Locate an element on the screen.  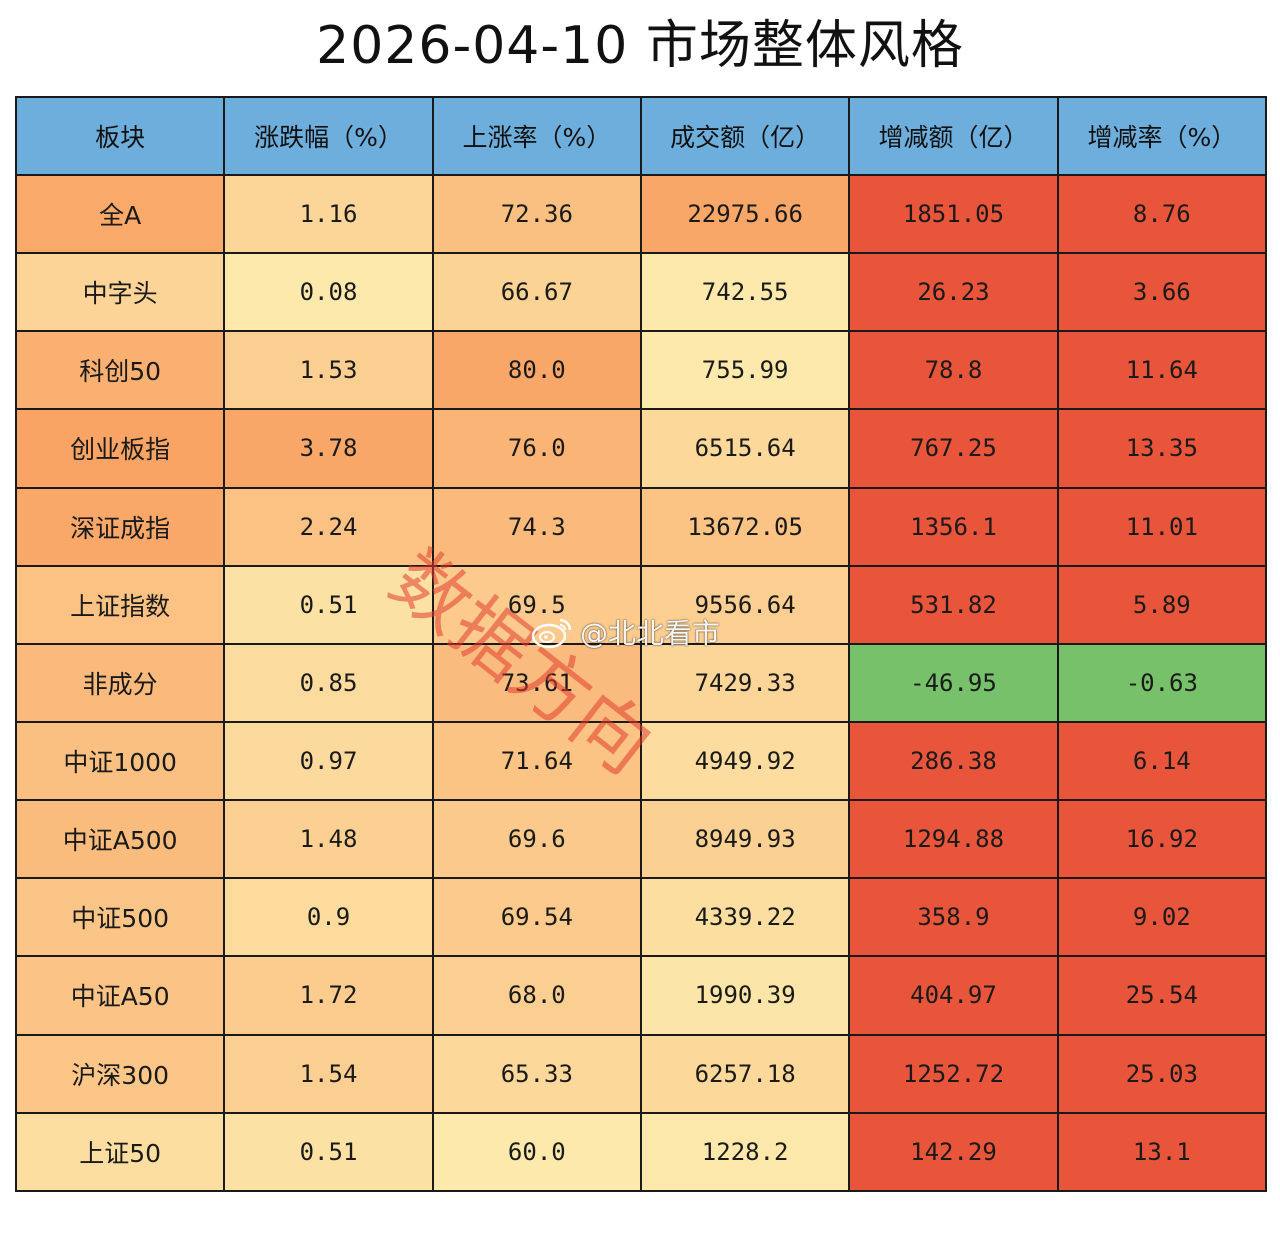
cell-turnover-delta-pct: 8.76 is located at coordinates (1162, 214).